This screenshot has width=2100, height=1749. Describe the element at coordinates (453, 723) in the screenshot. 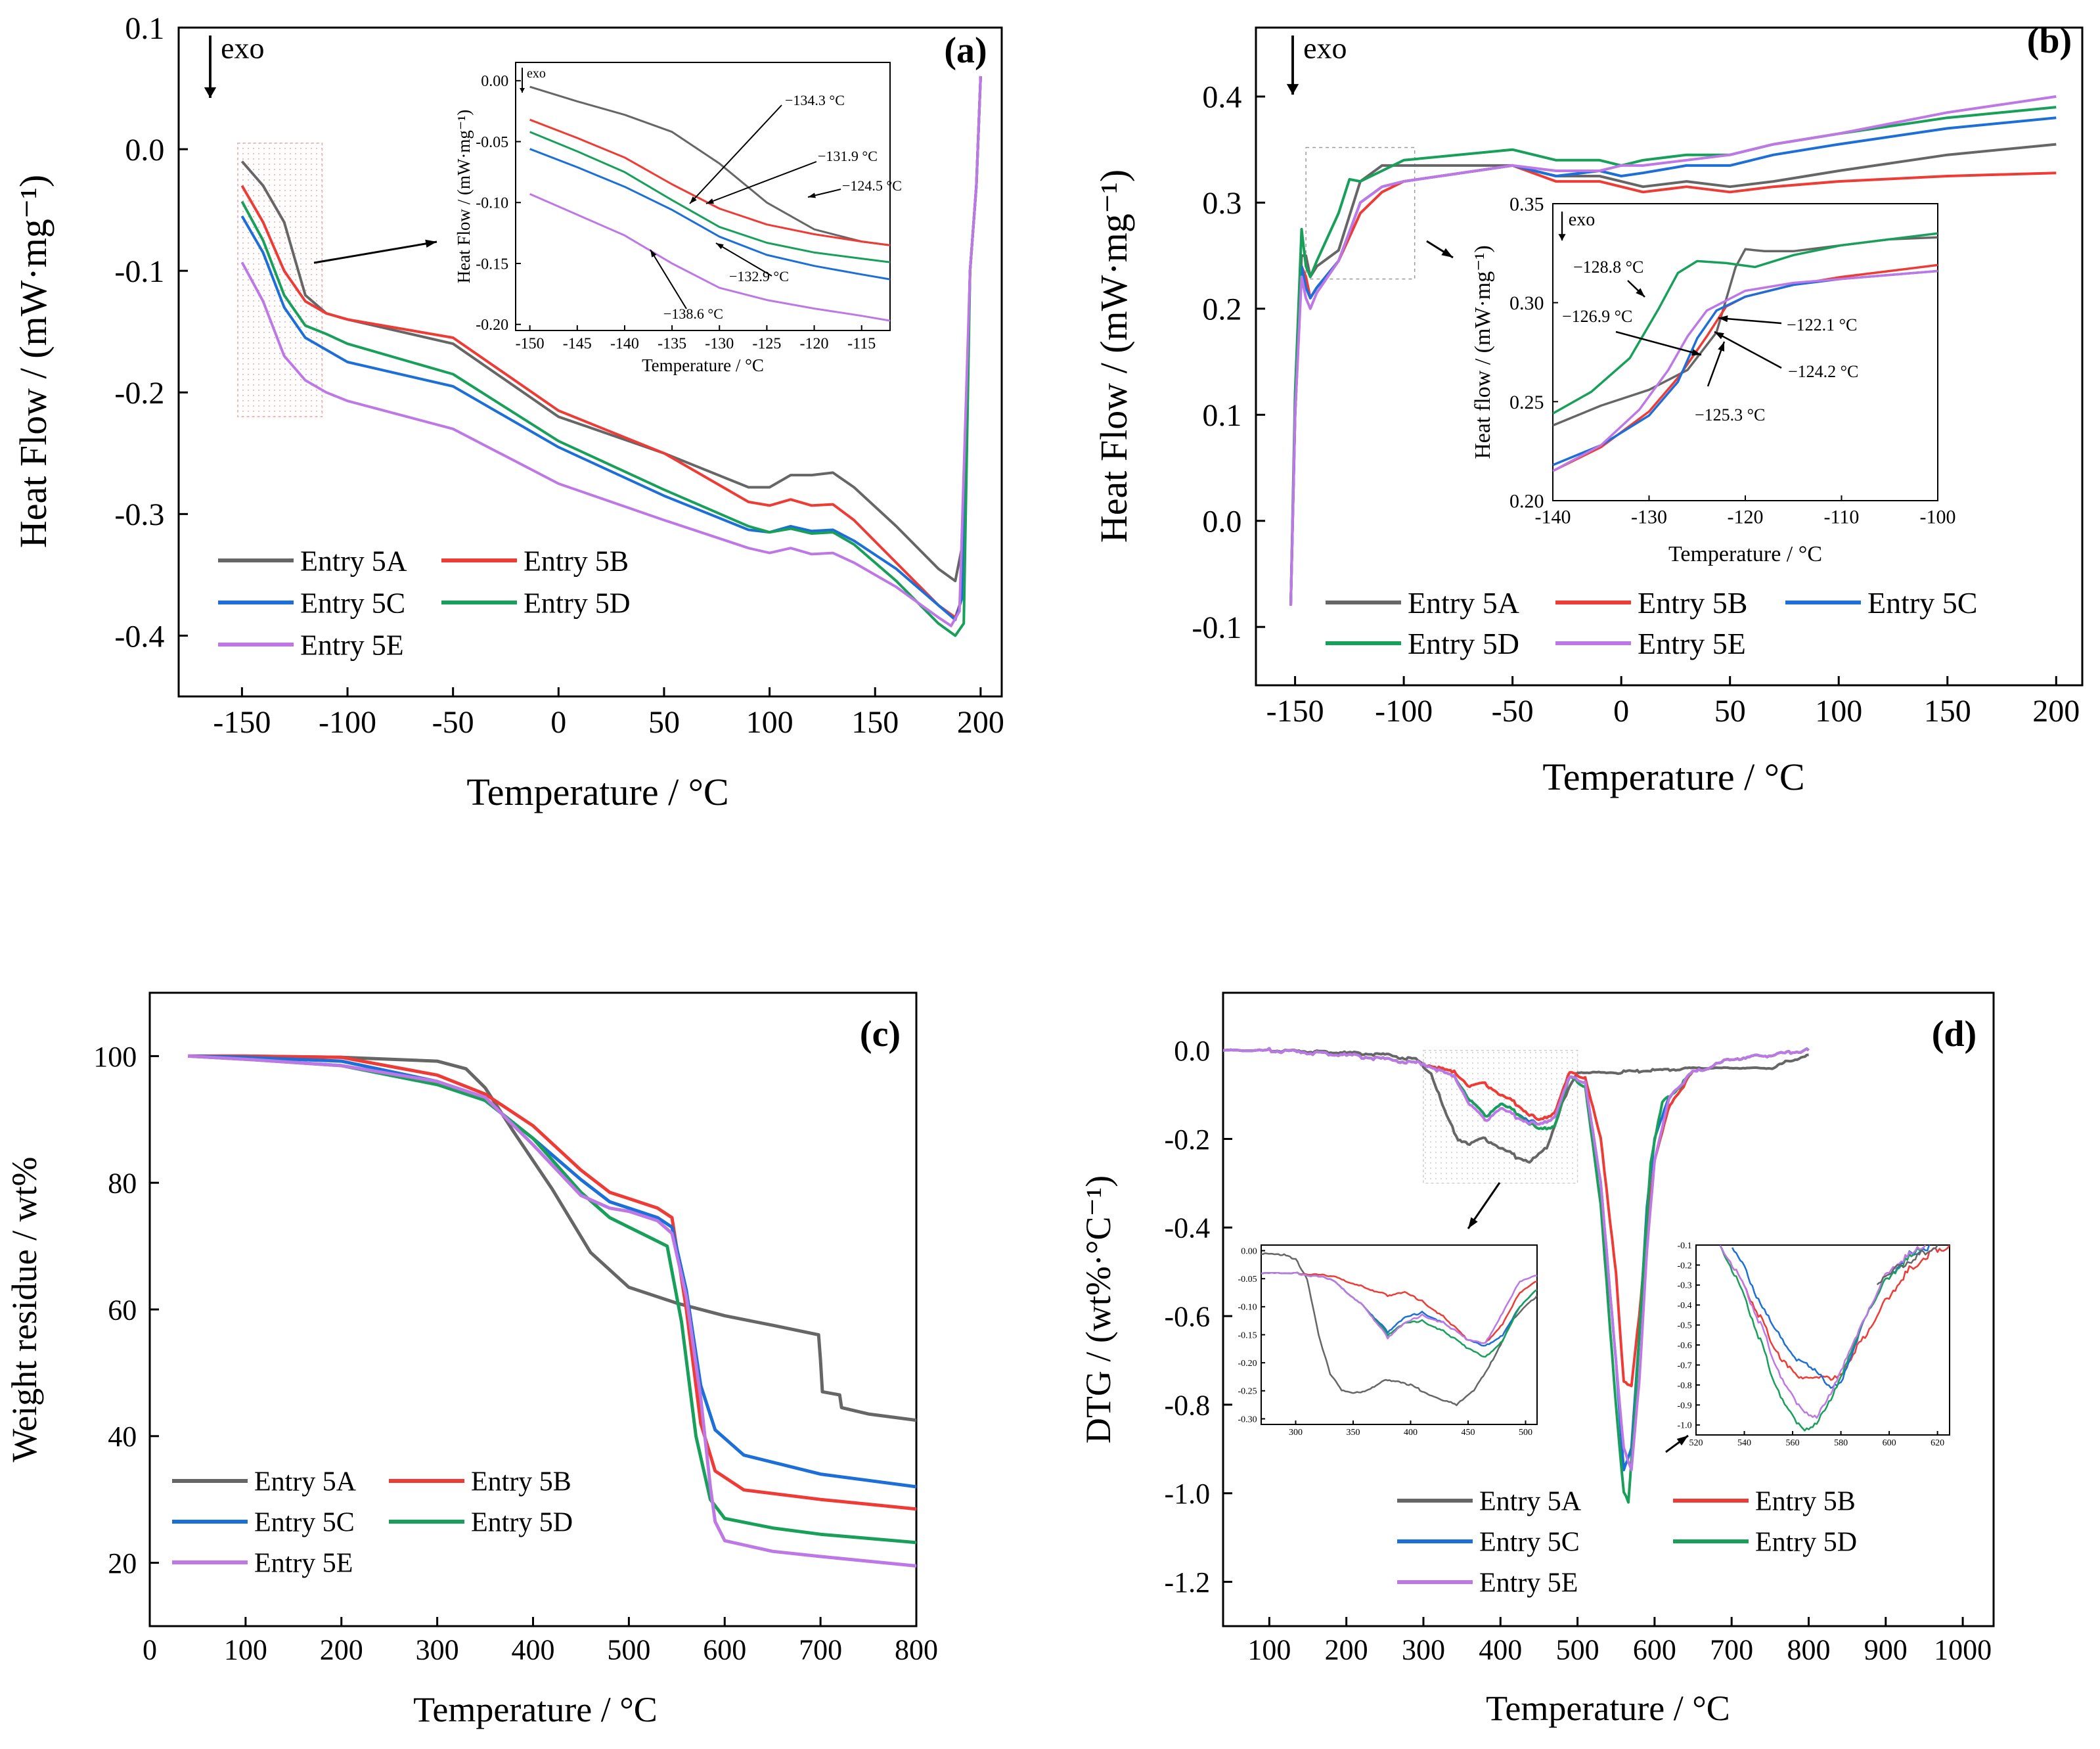

I see `a-x-tick-label: -50` at that location.